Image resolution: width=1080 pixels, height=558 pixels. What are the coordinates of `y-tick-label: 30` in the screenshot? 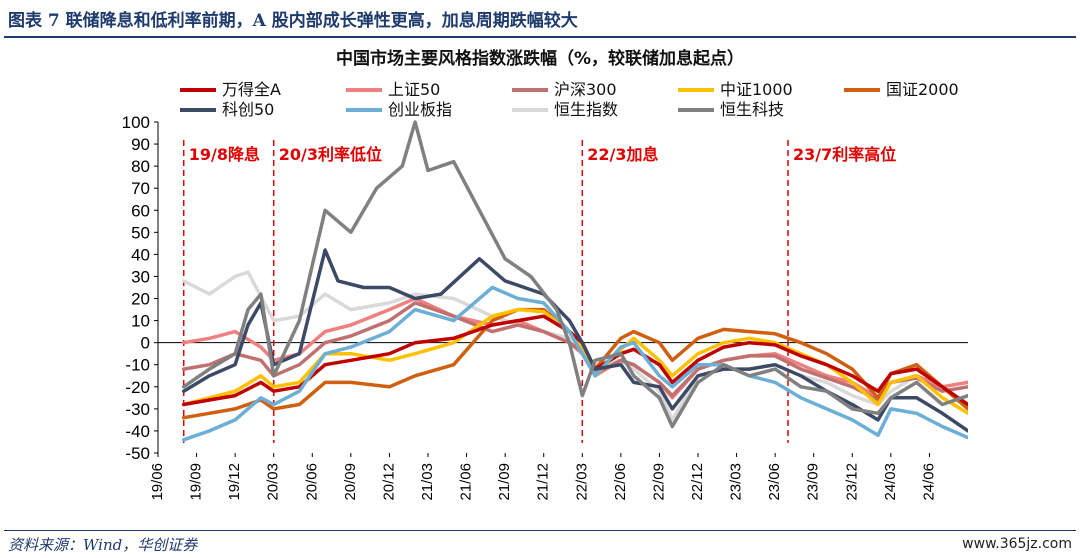 It's located at (140, 276).